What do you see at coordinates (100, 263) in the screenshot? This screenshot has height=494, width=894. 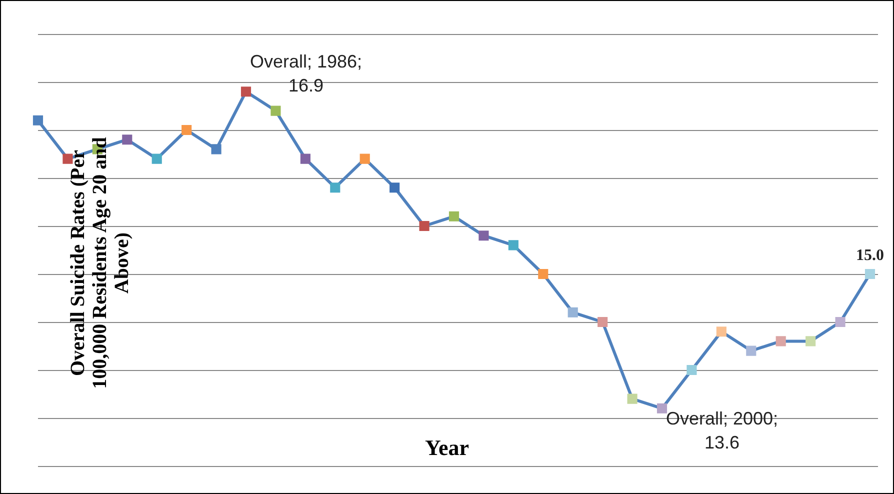 I see `y-axis-title: Overall Suicide Rates (Per 100,000 Residents Age 20 and Above)` at bounding box center [100, 263].